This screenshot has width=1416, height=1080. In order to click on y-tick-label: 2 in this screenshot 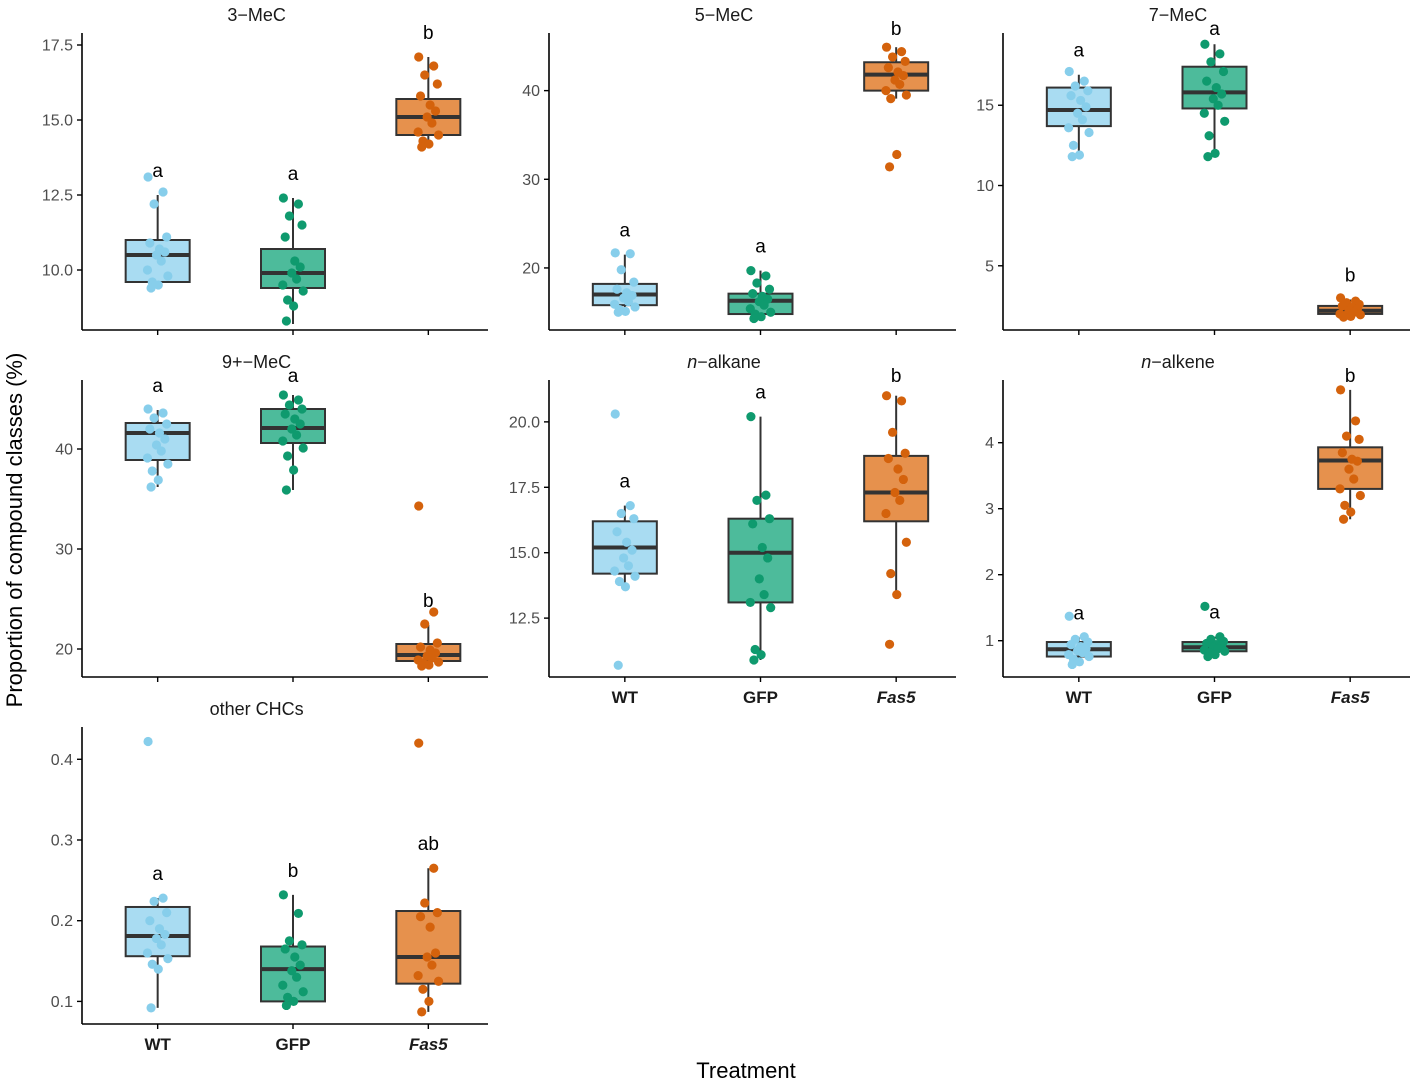, I will do `click(989, 575)`.